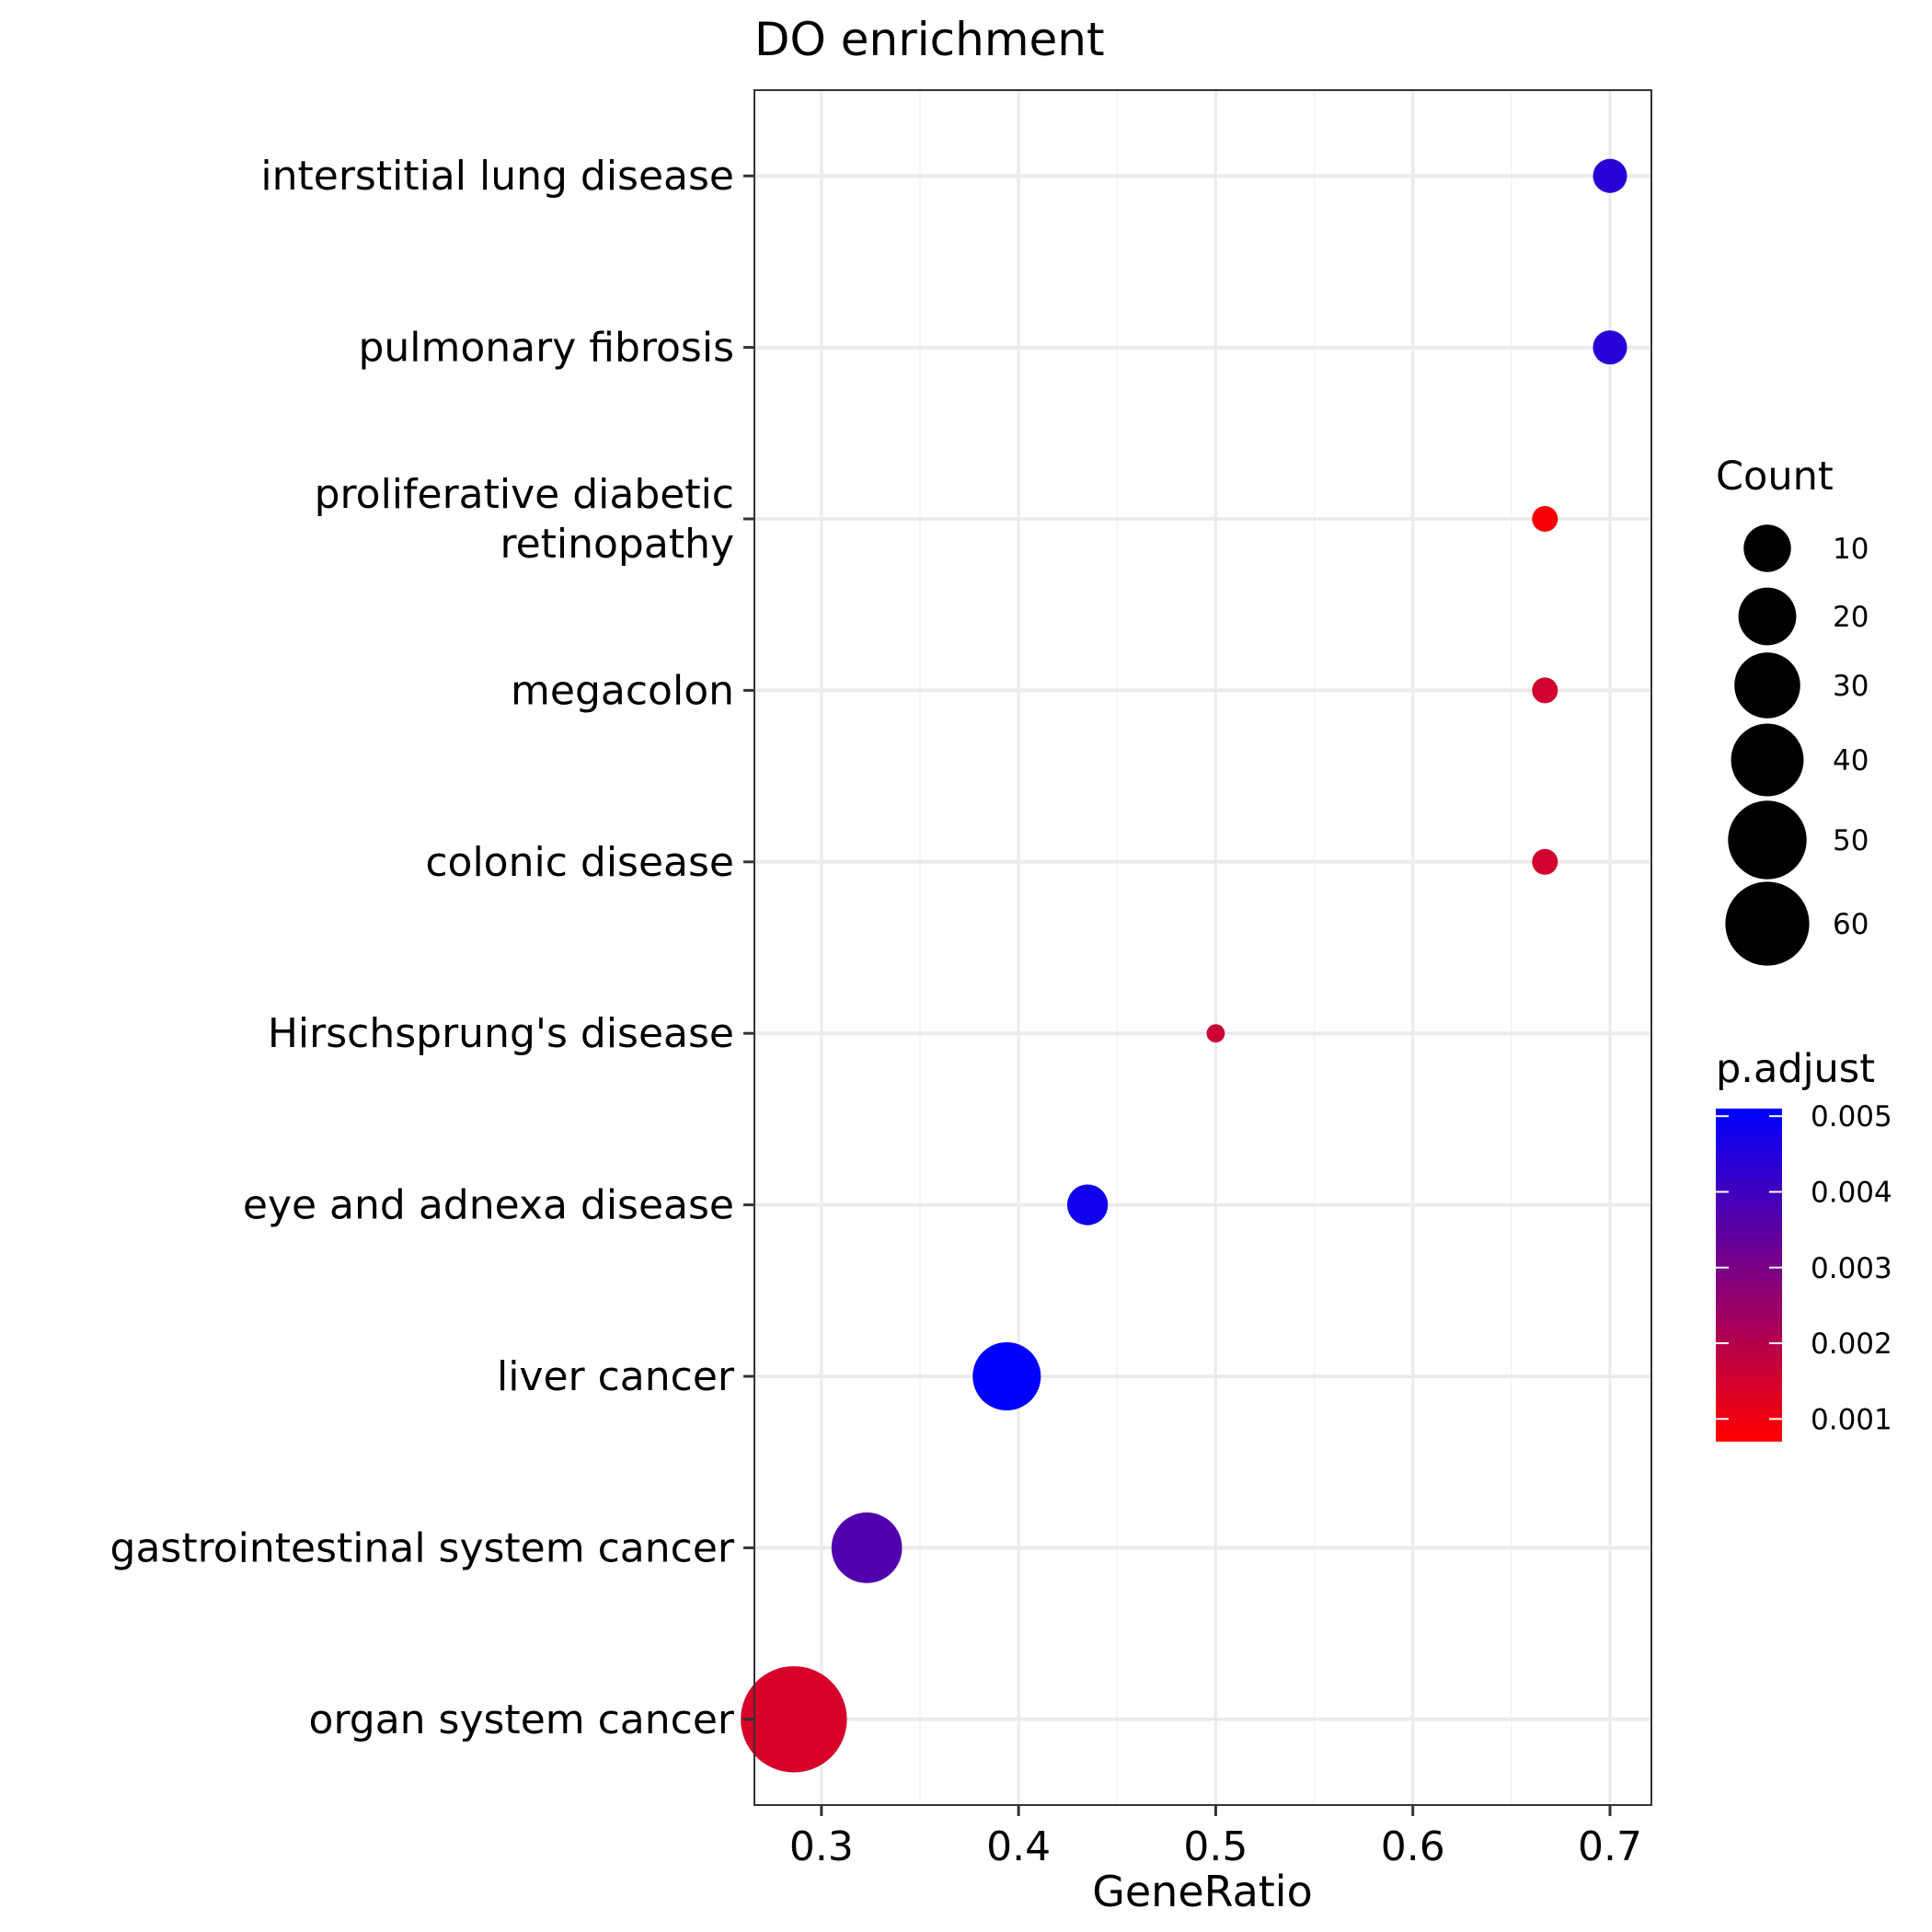 This screenshot has width=1932, height=1932. I want to click on y-tick-label: retinopathy, so click(617, 544).